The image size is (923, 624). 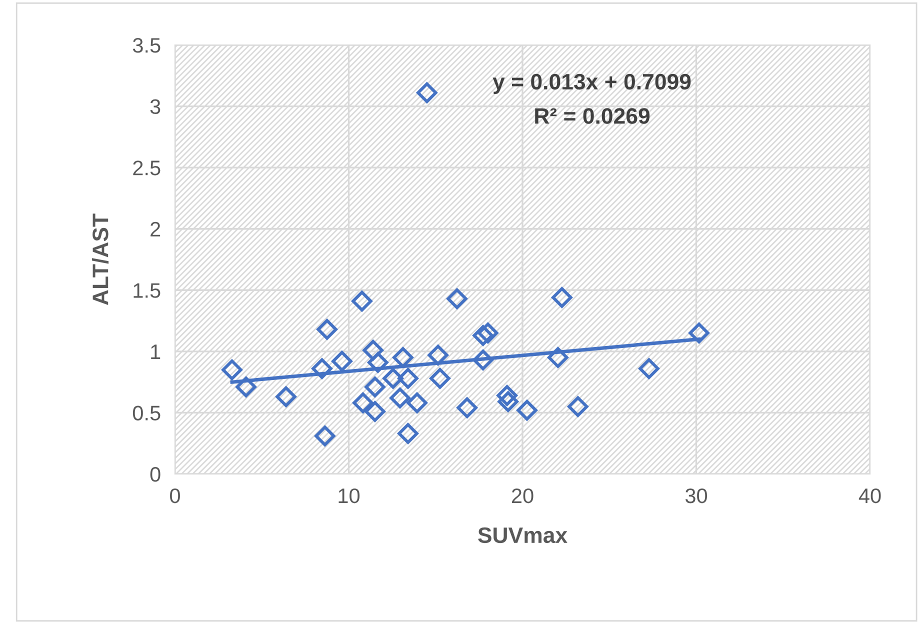 I want to click on y-tick-label: 3.5, so click(x=146, y=45).